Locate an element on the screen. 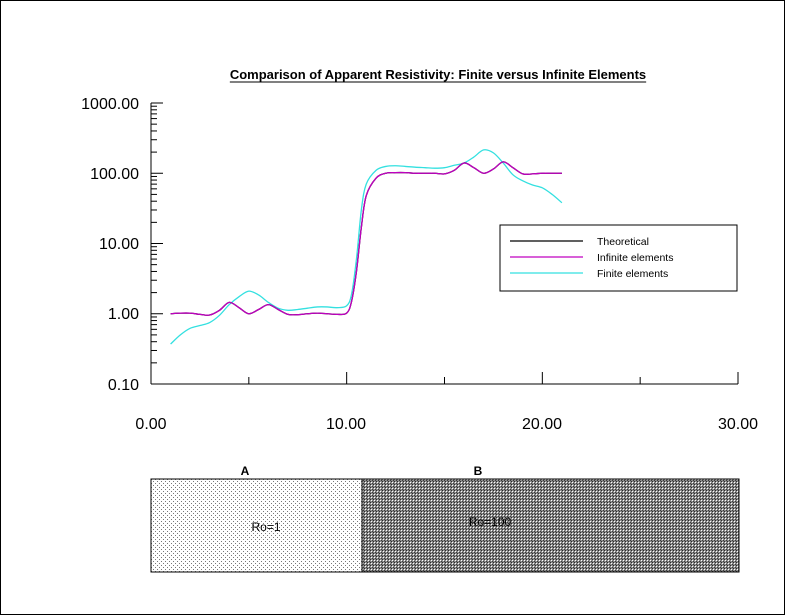  x-tick-label: 10.00 is located at coordinates (346, 424).